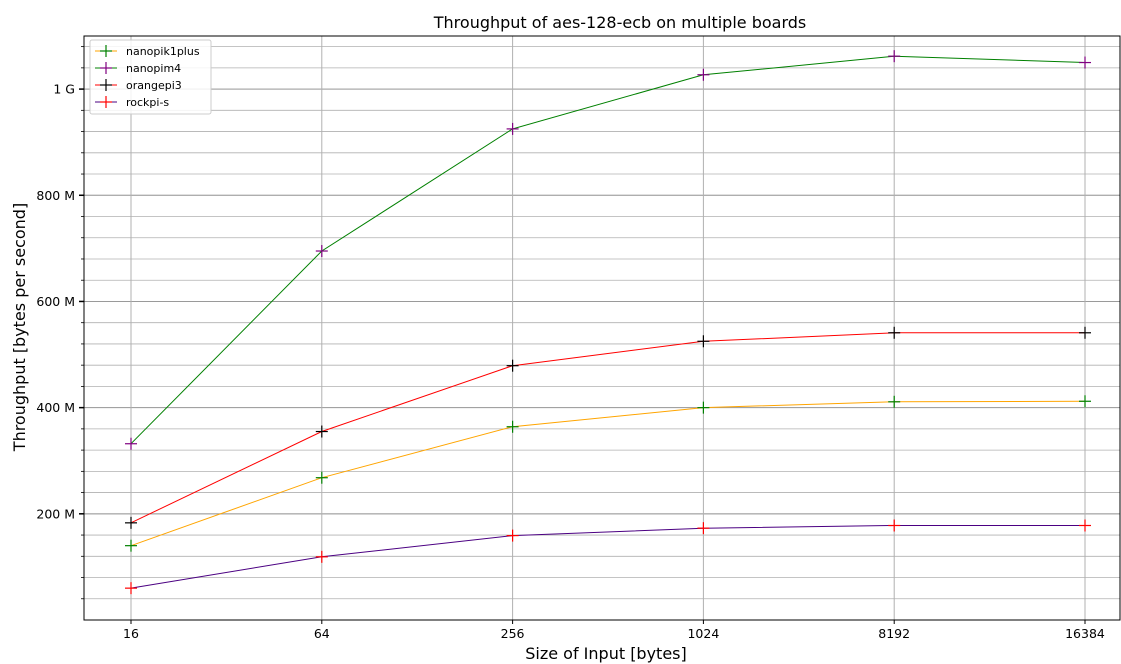 Image resolution: width=1121 pixels, height=664 pixels. What do you see at coordinates (154, 85) in the screenshot?
I see `legend-label: orangepi3` at bounding box center [154, 85].